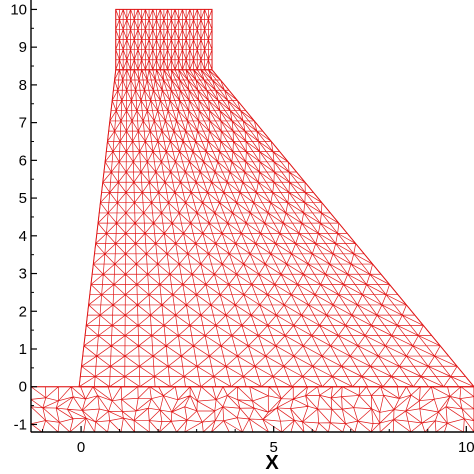 This screenshot has width=474, height=474. What do you see at coordinates (23, 387) in the screenshot?
I see `y-tick-label: 0` at bounding box center [23, 387].